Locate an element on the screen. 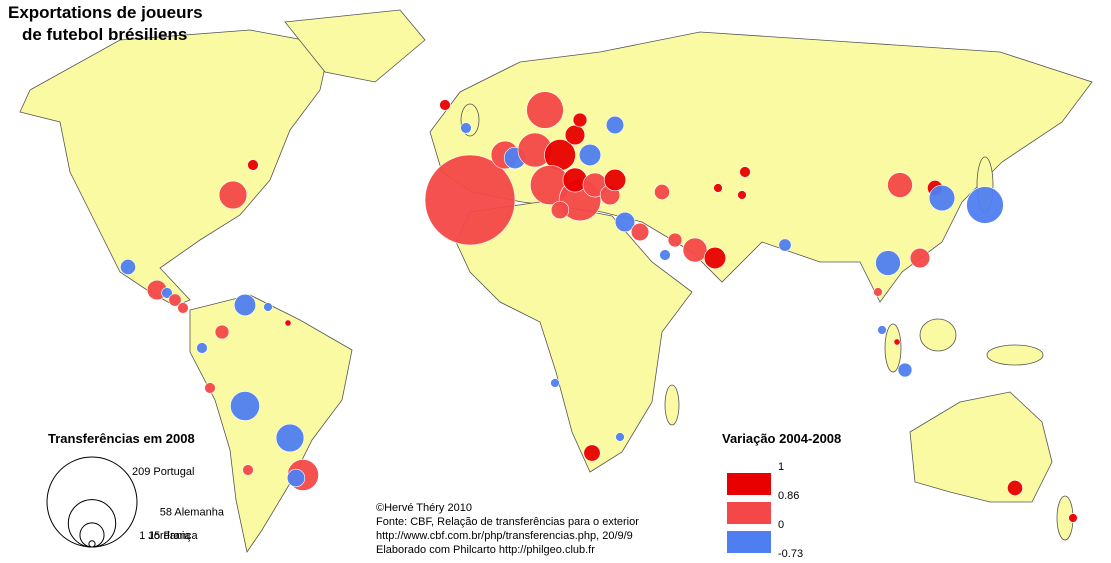 The image size is (1111, 563). madagascar is located at coordinates (672, 405).